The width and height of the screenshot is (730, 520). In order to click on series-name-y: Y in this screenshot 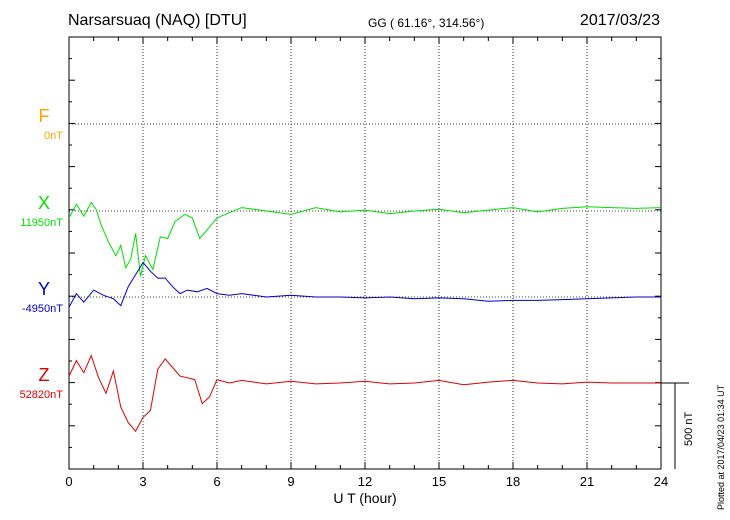, I will do `click(44, 289)`.